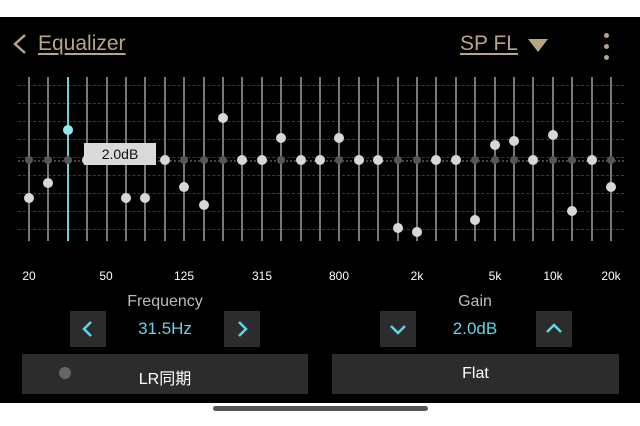 The image size is (640, 426). I want to click on dropdown-triangle-icon, so click(538, 45).